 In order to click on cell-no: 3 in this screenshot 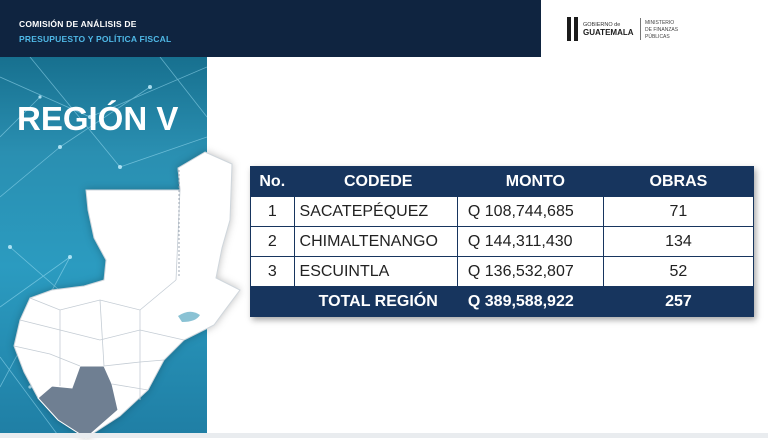, I will do `click(272, 271)`.